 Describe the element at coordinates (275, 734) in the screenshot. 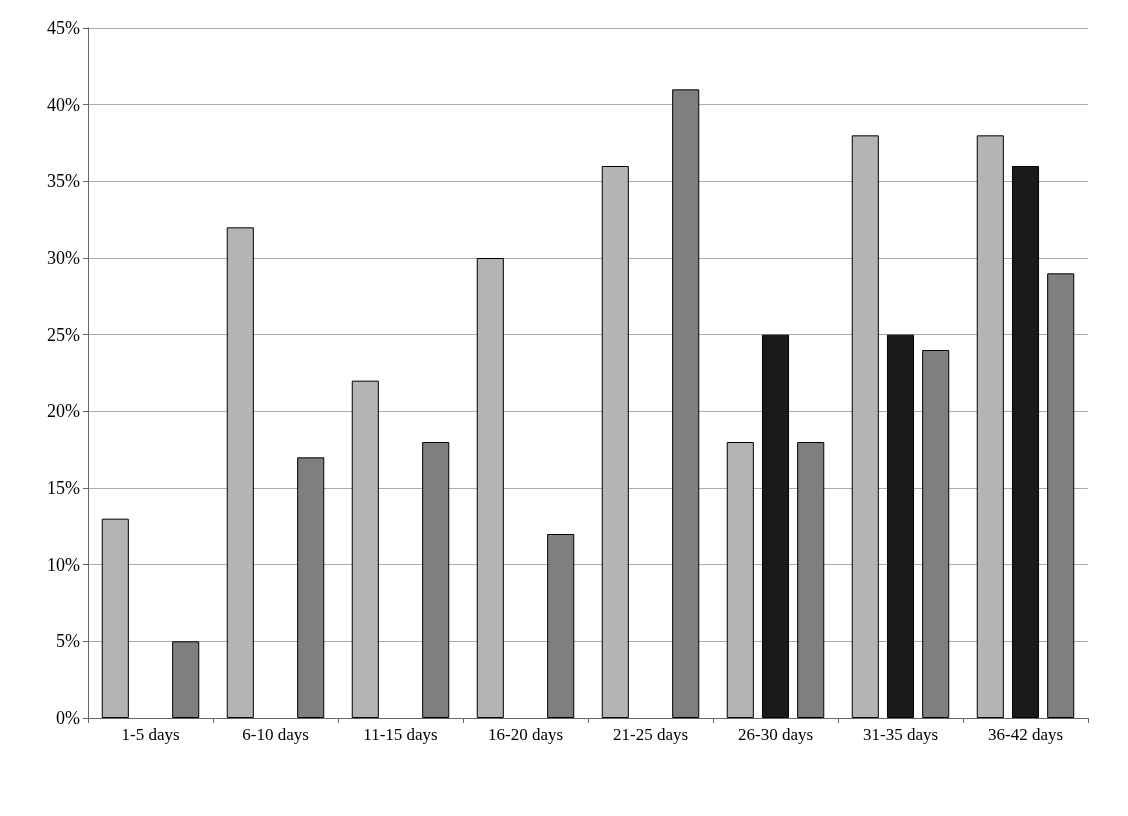

I see `x-tick-label: 6-10 days` at that location.